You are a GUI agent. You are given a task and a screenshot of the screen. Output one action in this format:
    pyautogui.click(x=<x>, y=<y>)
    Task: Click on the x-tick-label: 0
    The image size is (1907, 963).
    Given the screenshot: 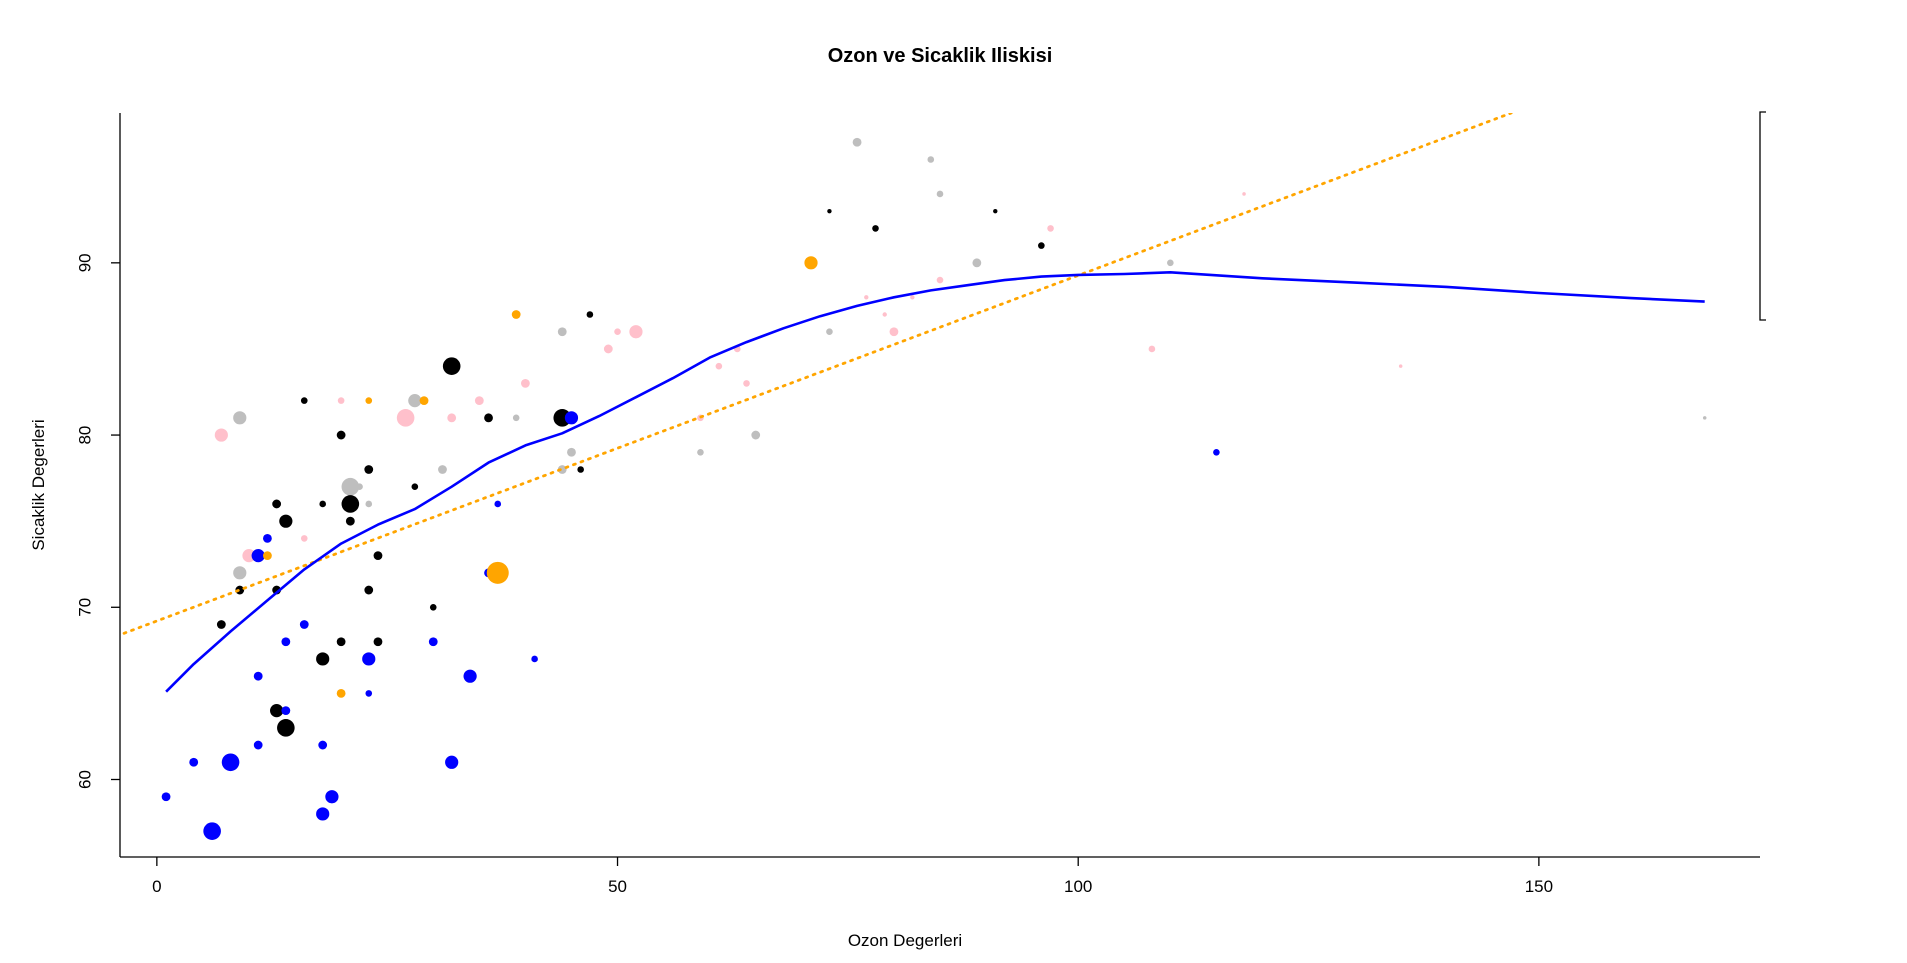 What is the action you would take?
    pyautogui.click(x=156, y=886)
    